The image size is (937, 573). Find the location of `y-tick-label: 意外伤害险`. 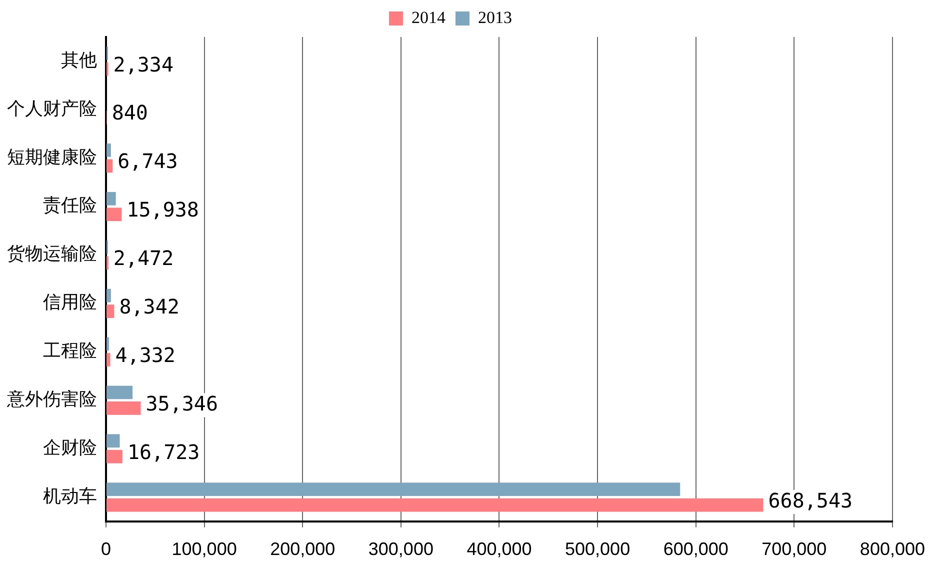

y-tick-label: 意外伤害险 is located at coordinates (51, 399).